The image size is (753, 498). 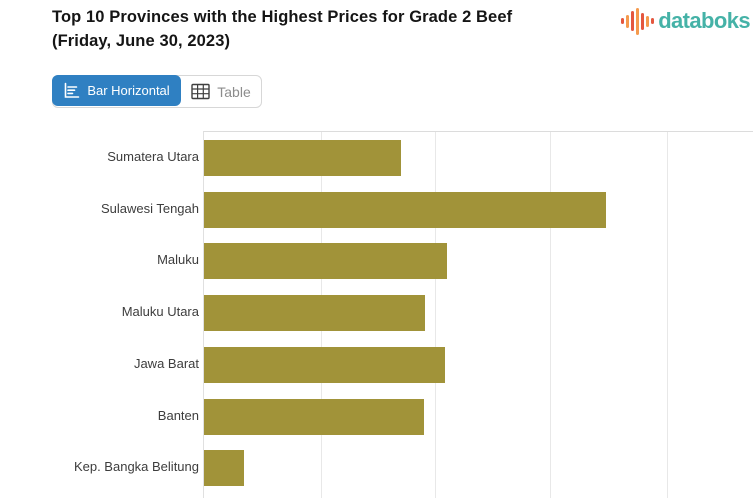 What do you see at coordinates (160, 312) in the screenshot?
I see `category-label: Maluku Utara` at bounding box center [160, 312].